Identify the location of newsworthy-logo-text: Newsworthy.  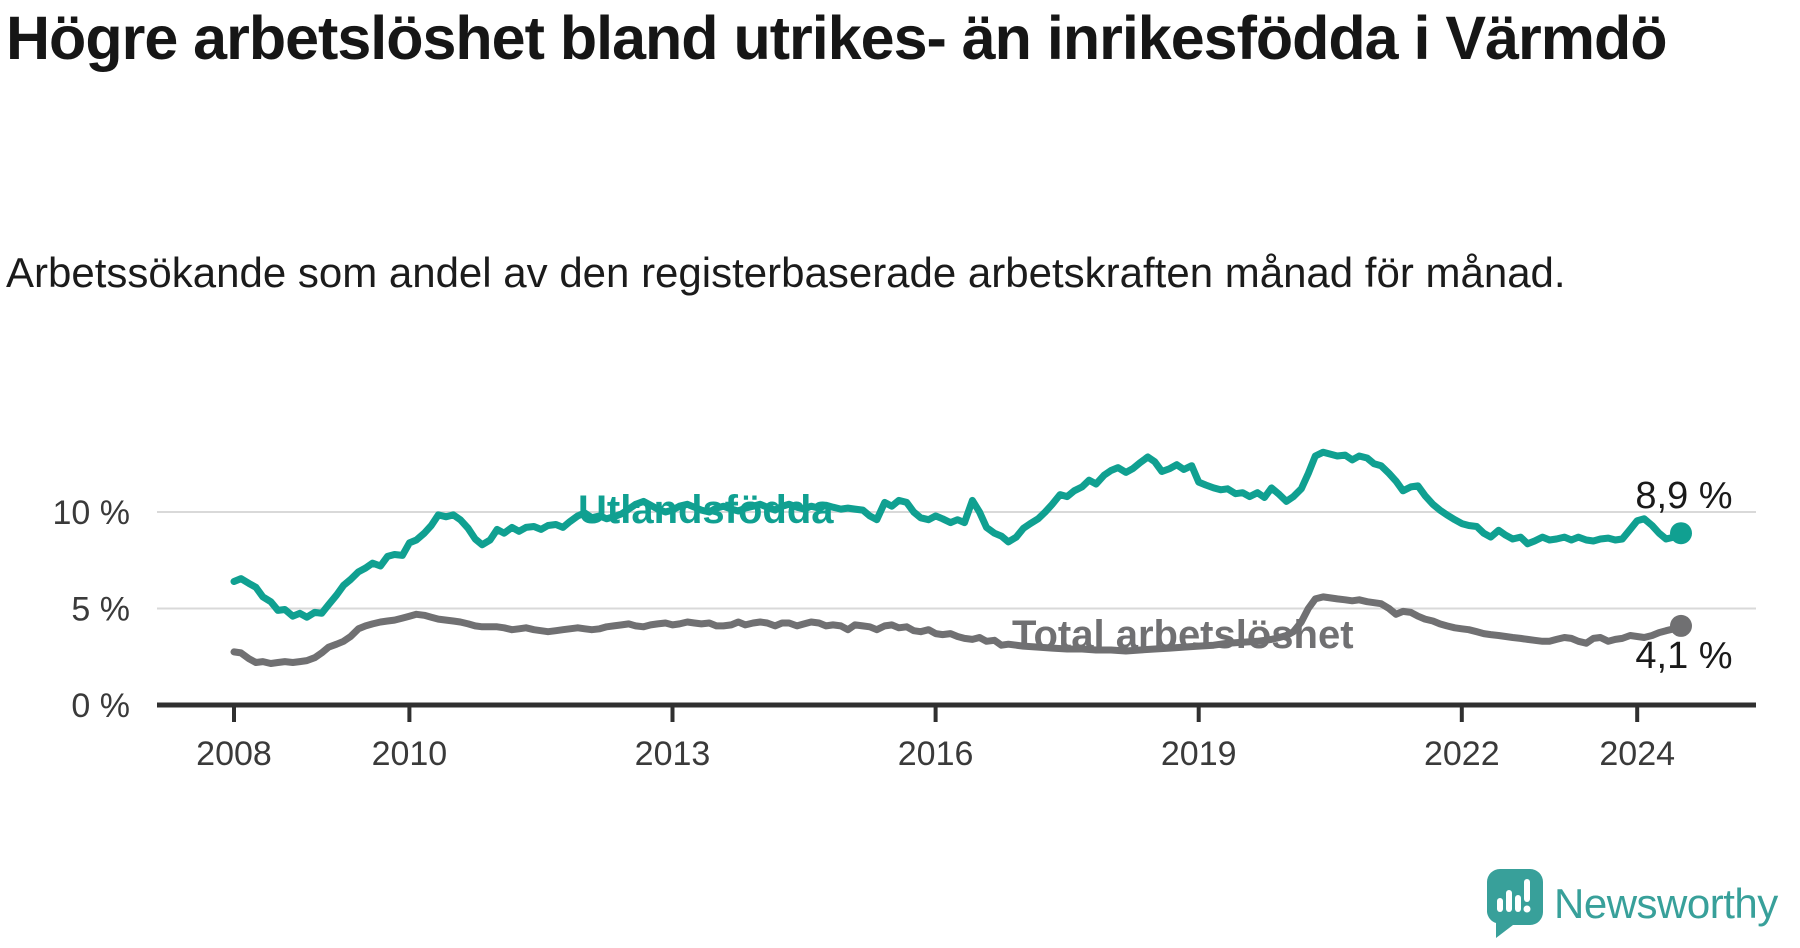
(1666, 903).